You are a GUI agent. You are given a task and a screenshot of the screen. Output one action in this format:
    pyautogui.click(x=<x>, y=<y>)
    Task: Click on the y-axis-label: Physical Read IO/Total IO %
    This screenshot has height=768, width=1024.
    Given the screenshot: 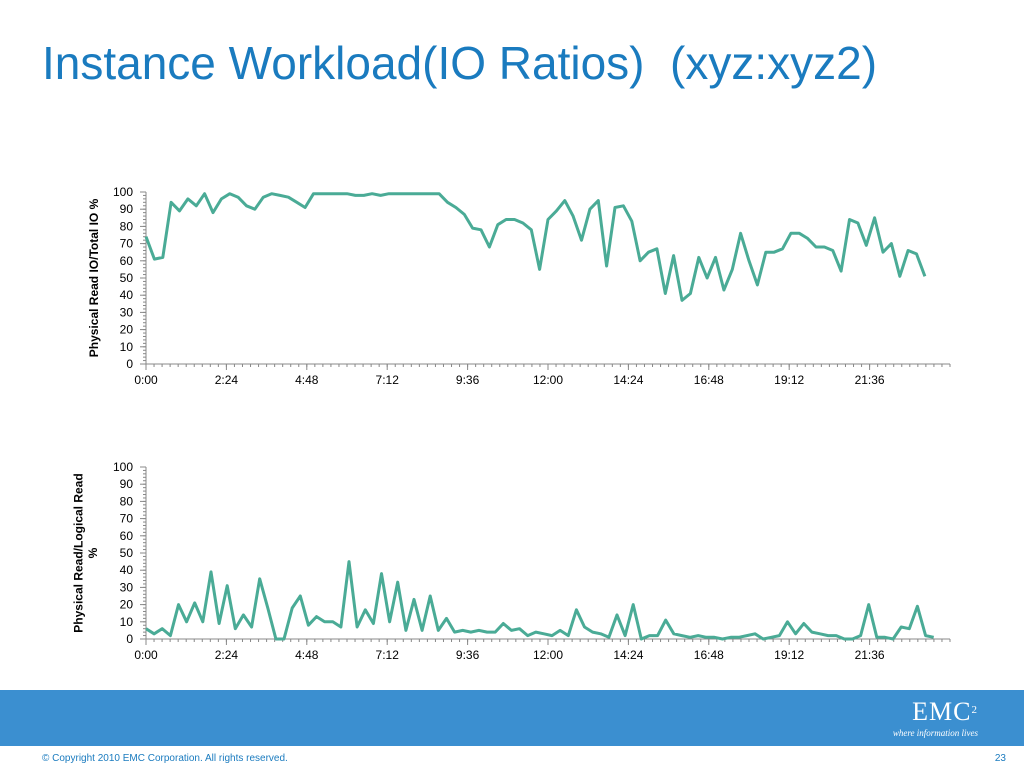 What is the action you would take?
    pyautogui.click(x=94, y=277)
    